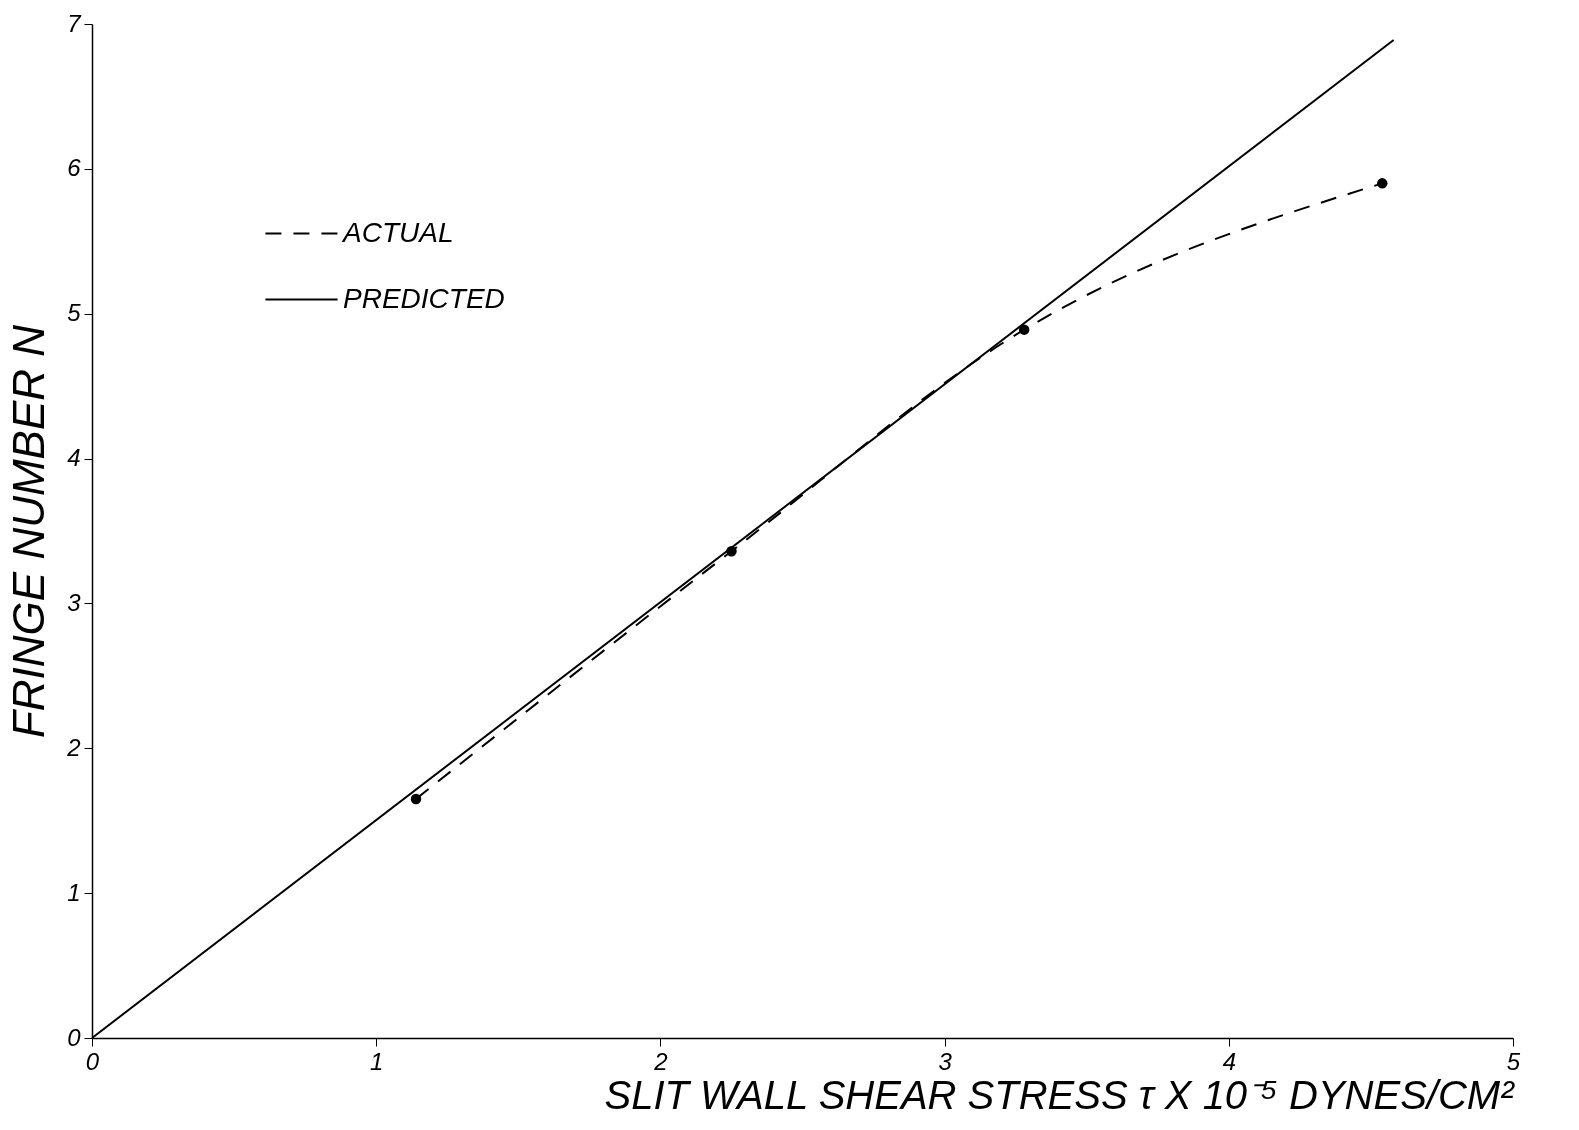  I want to click on x-tick-label: 0, so click(92, 1061).